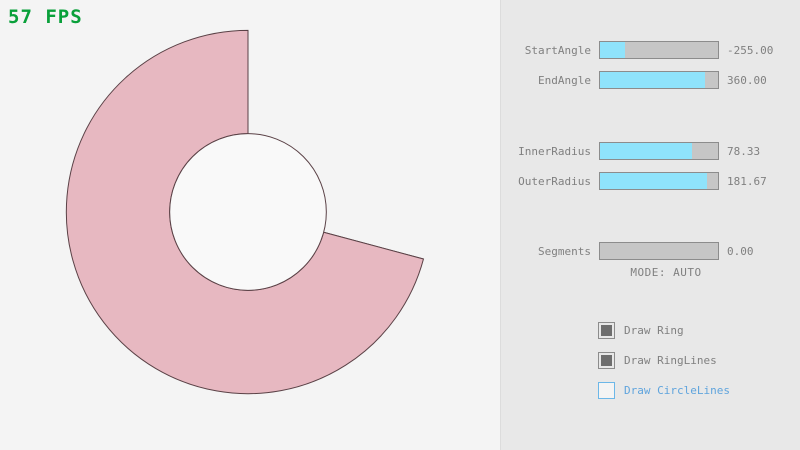 The height and width of the screenshot is (450, 800). Describe the element at coordinates (564, 80) in the screenshot. I see `slider-label-end-angle: EndAngle` at that location.